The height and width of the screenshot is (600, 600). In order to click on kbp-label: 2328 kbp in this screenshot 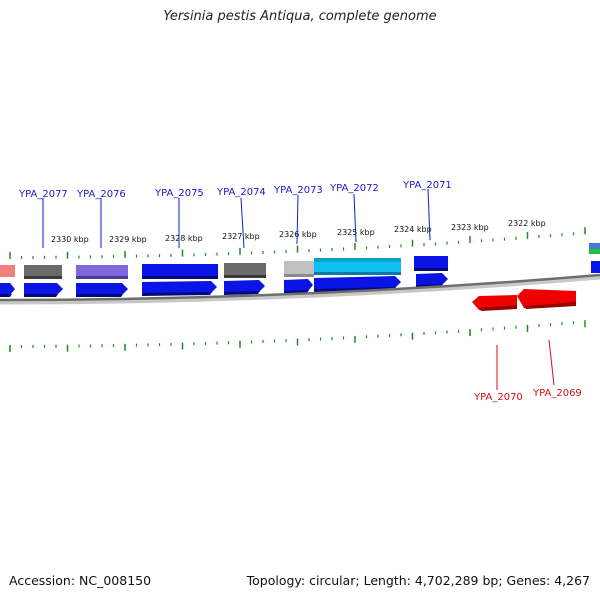, I will do `click(184, 238)`.